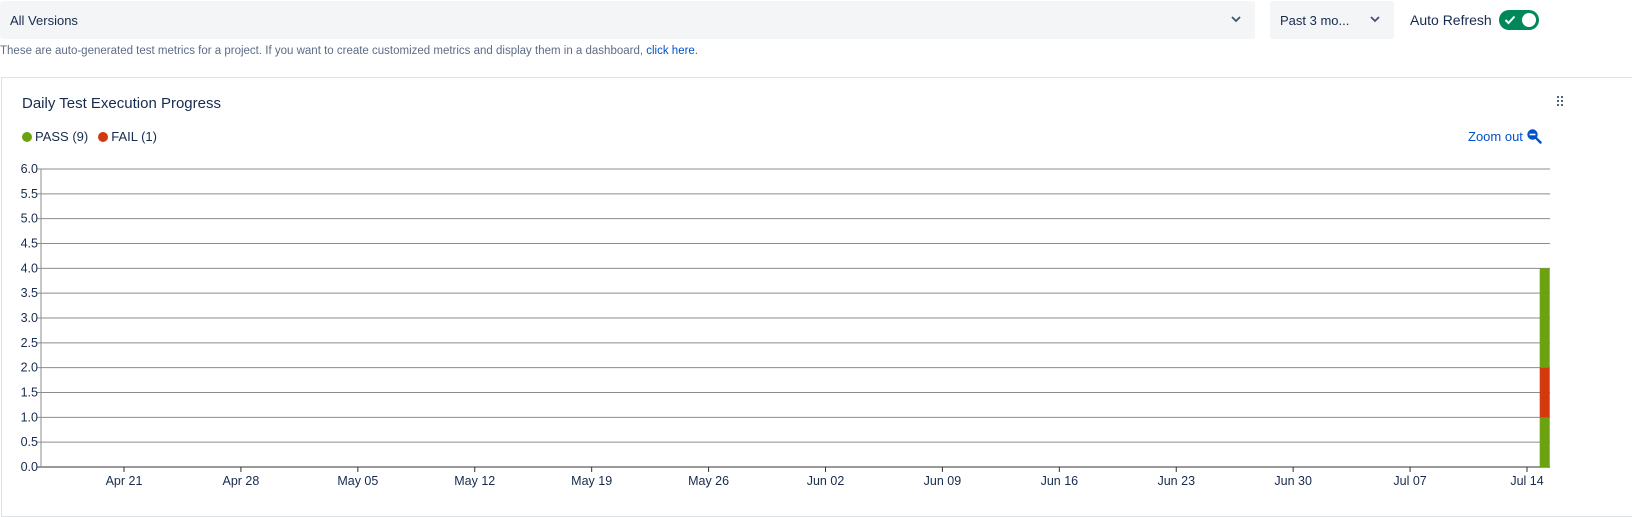  Describe the element at coordinates (1519, 20) in the screenshot. I see `auto-refresh-toggle` at that location.